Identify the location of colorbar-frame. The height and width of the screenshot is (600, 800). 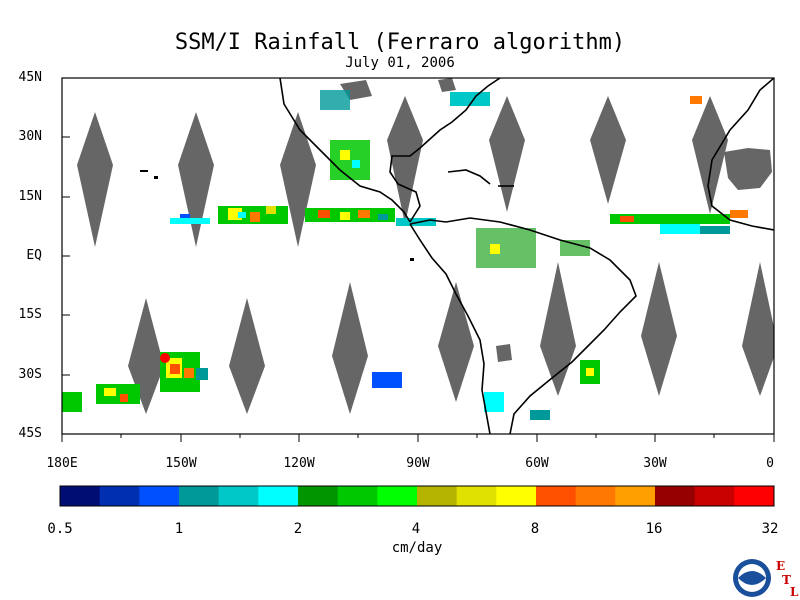
(417, 496).